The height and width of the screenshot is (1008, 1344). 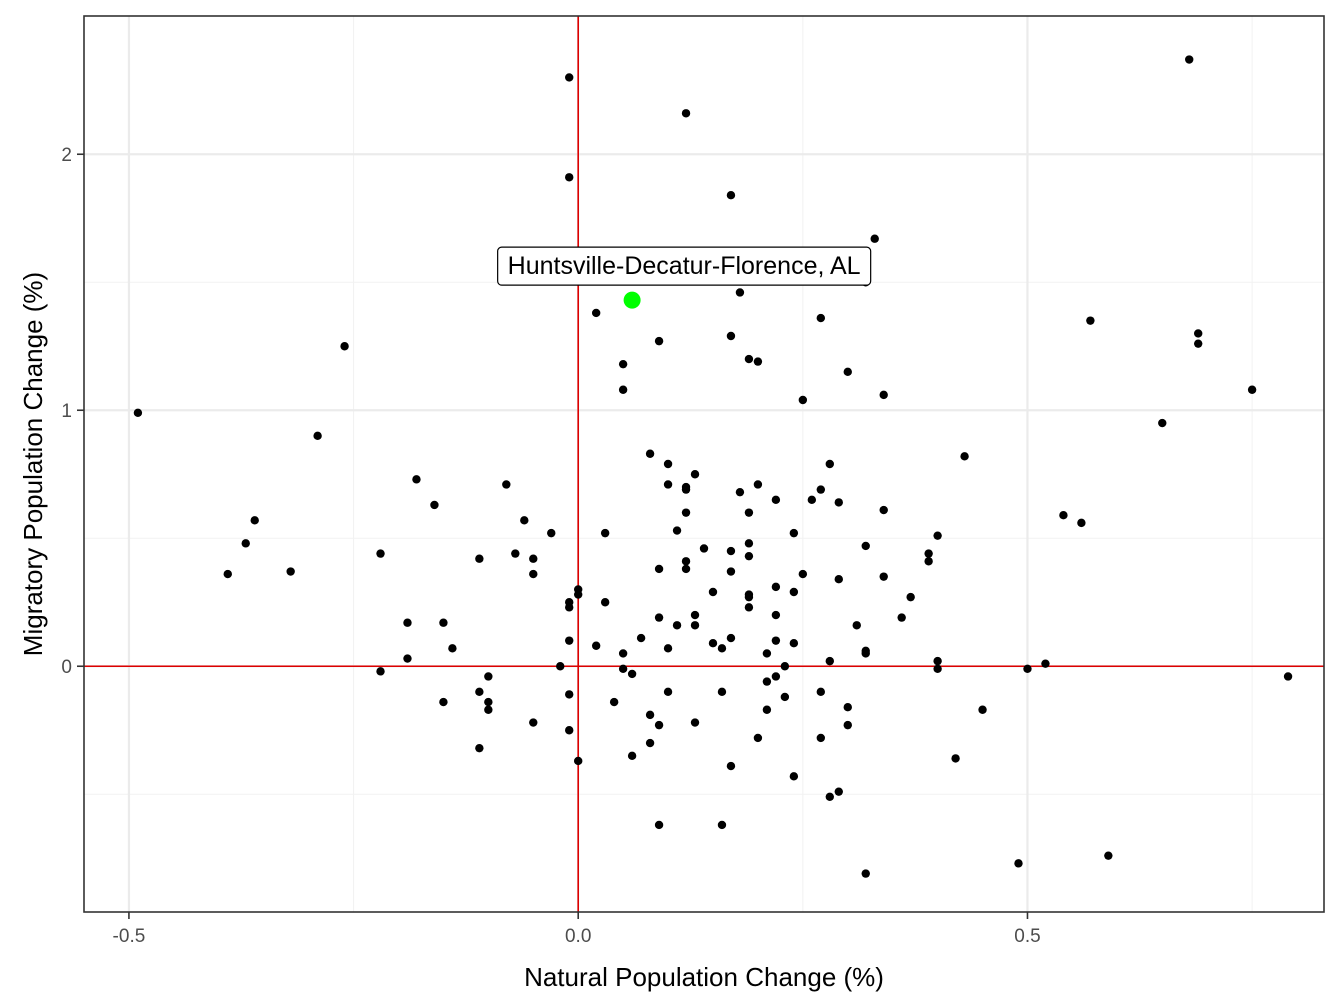 I want to click on y-tick-label: 0, so click(x=66, y=667).